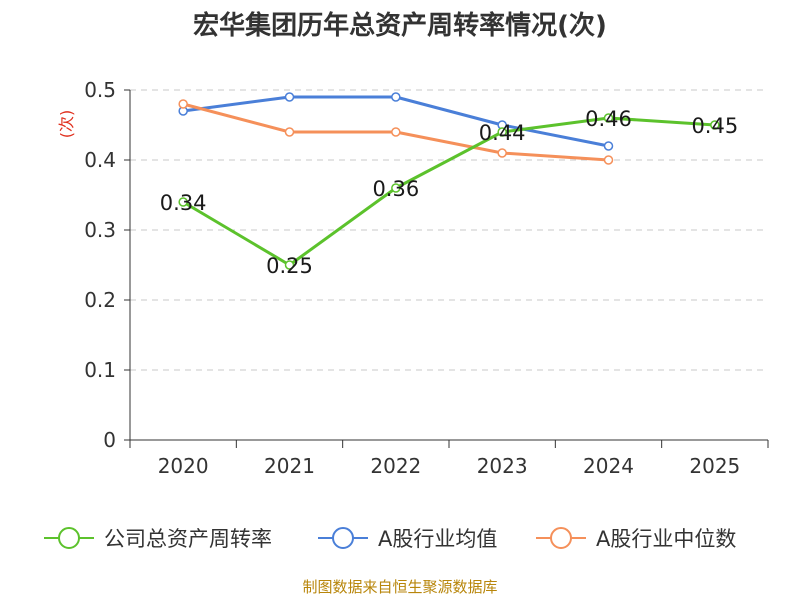 The image size is (800, 600). I want to click on data-label: 0.34, so click(183, 203).